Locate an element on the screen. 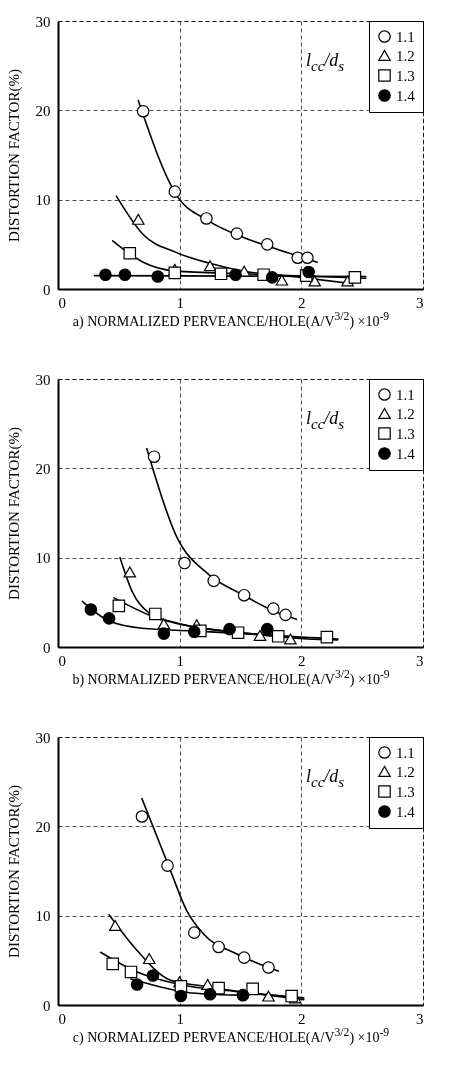  x-axis-title: c) NORMALIZED PERVEANCE/HOLE(A/V$^{3/2}$) ×10$^{-9}$ is located at coordinates (231, 1036).